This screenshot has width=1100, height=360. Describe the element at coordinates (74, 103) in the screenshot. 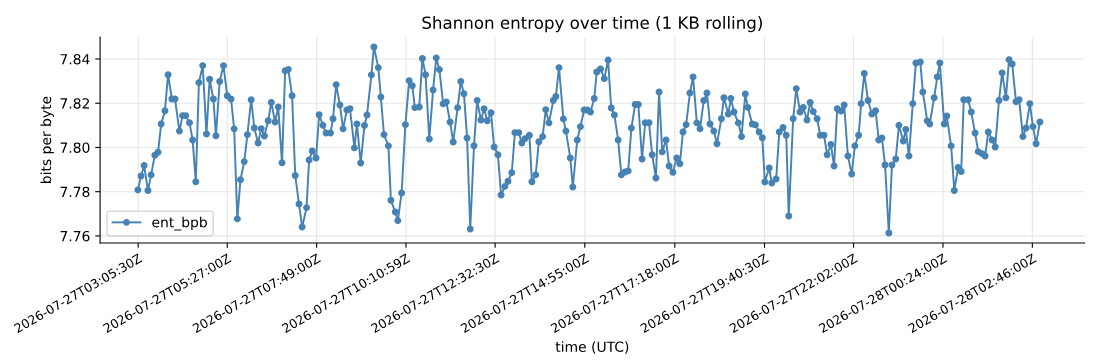

I see `y-tick-label: 7.82` at that location.